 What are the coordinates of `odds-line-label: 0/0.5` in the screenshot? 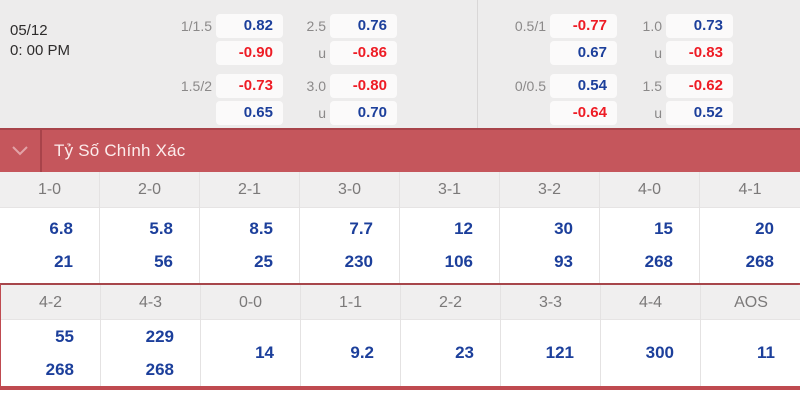 It's located at (530, 86).